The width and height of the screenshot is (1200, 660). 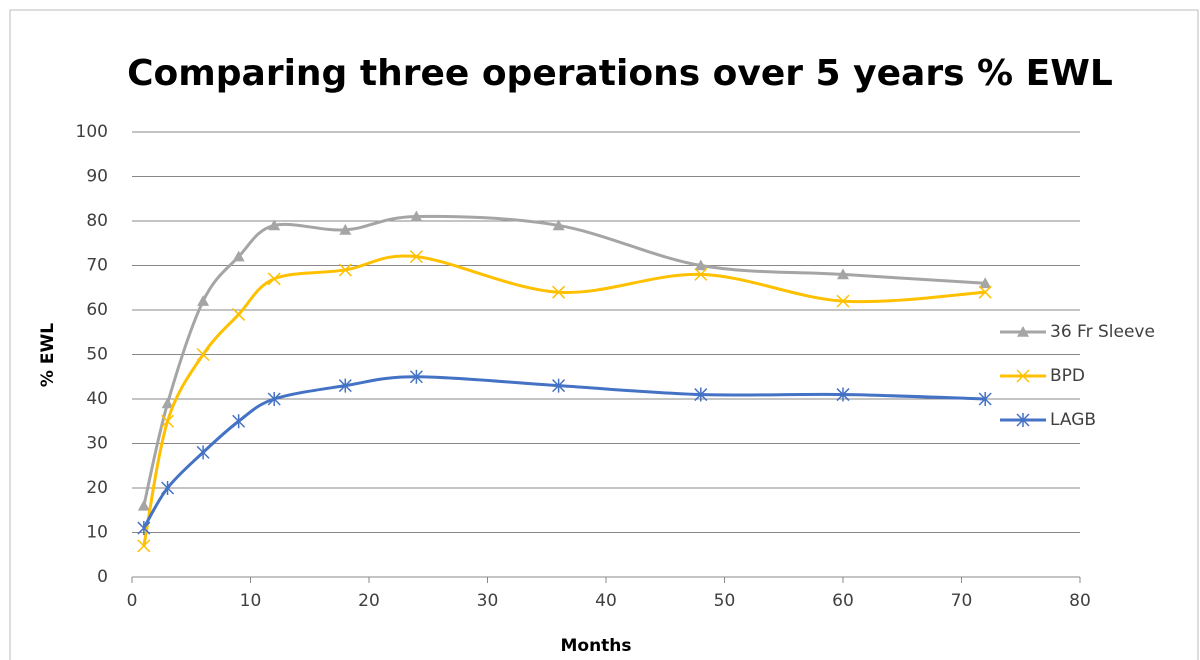 I want to click on x-tick-label: 50, so click(x=725, y=601).